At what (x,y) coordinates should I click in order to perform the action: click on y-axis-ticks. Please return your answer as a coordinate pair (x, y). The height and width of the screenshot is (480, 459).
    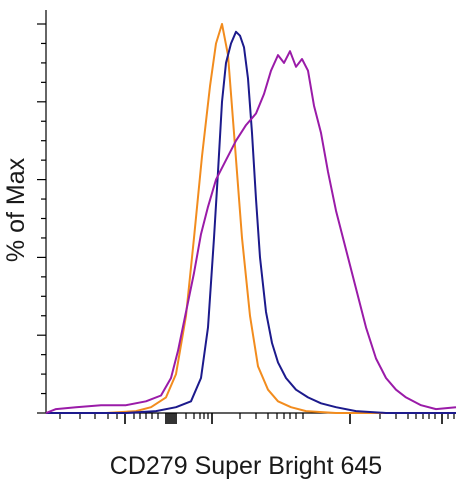
    Looking at the image, I should click on (41, 218).